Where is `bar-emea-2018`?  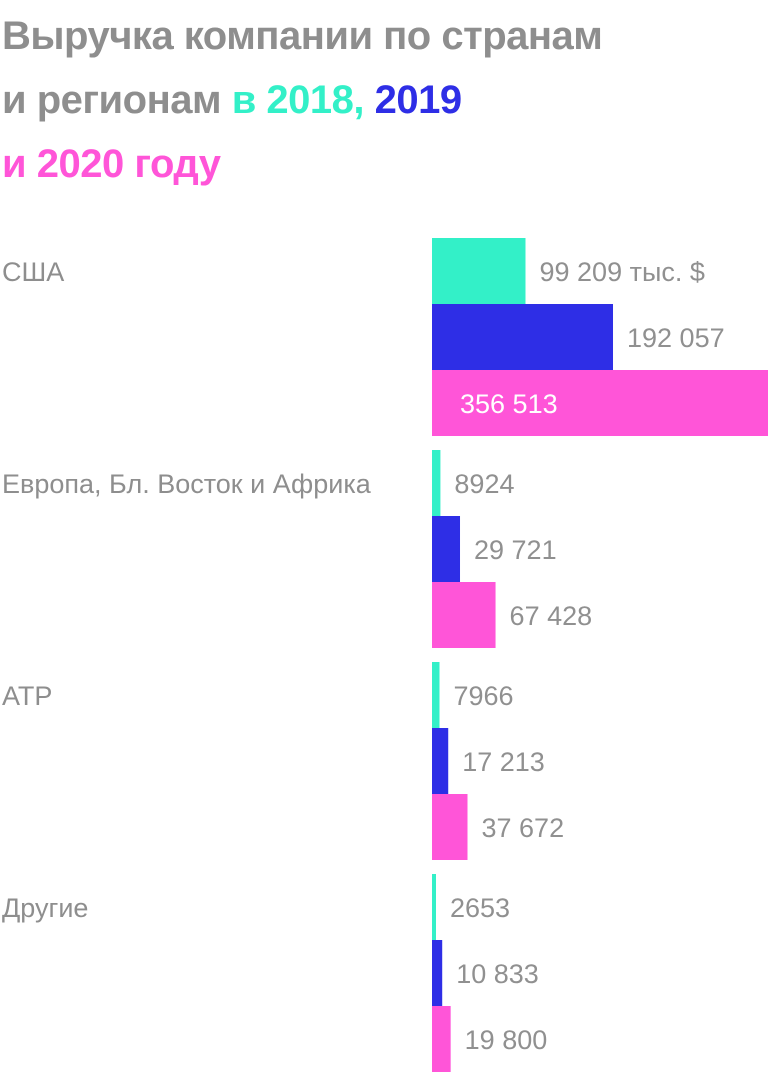
bar-emea-2018 is located at coordinates (436, 483).